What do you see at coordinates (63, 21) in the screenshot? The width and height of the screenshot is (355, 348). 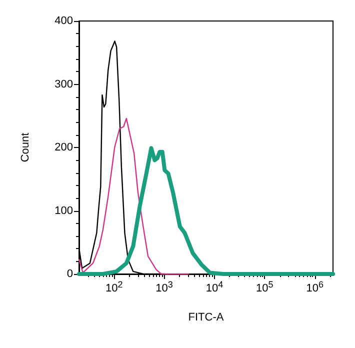 I see `y-tick-label: 400` at bounding box center [63, 21].